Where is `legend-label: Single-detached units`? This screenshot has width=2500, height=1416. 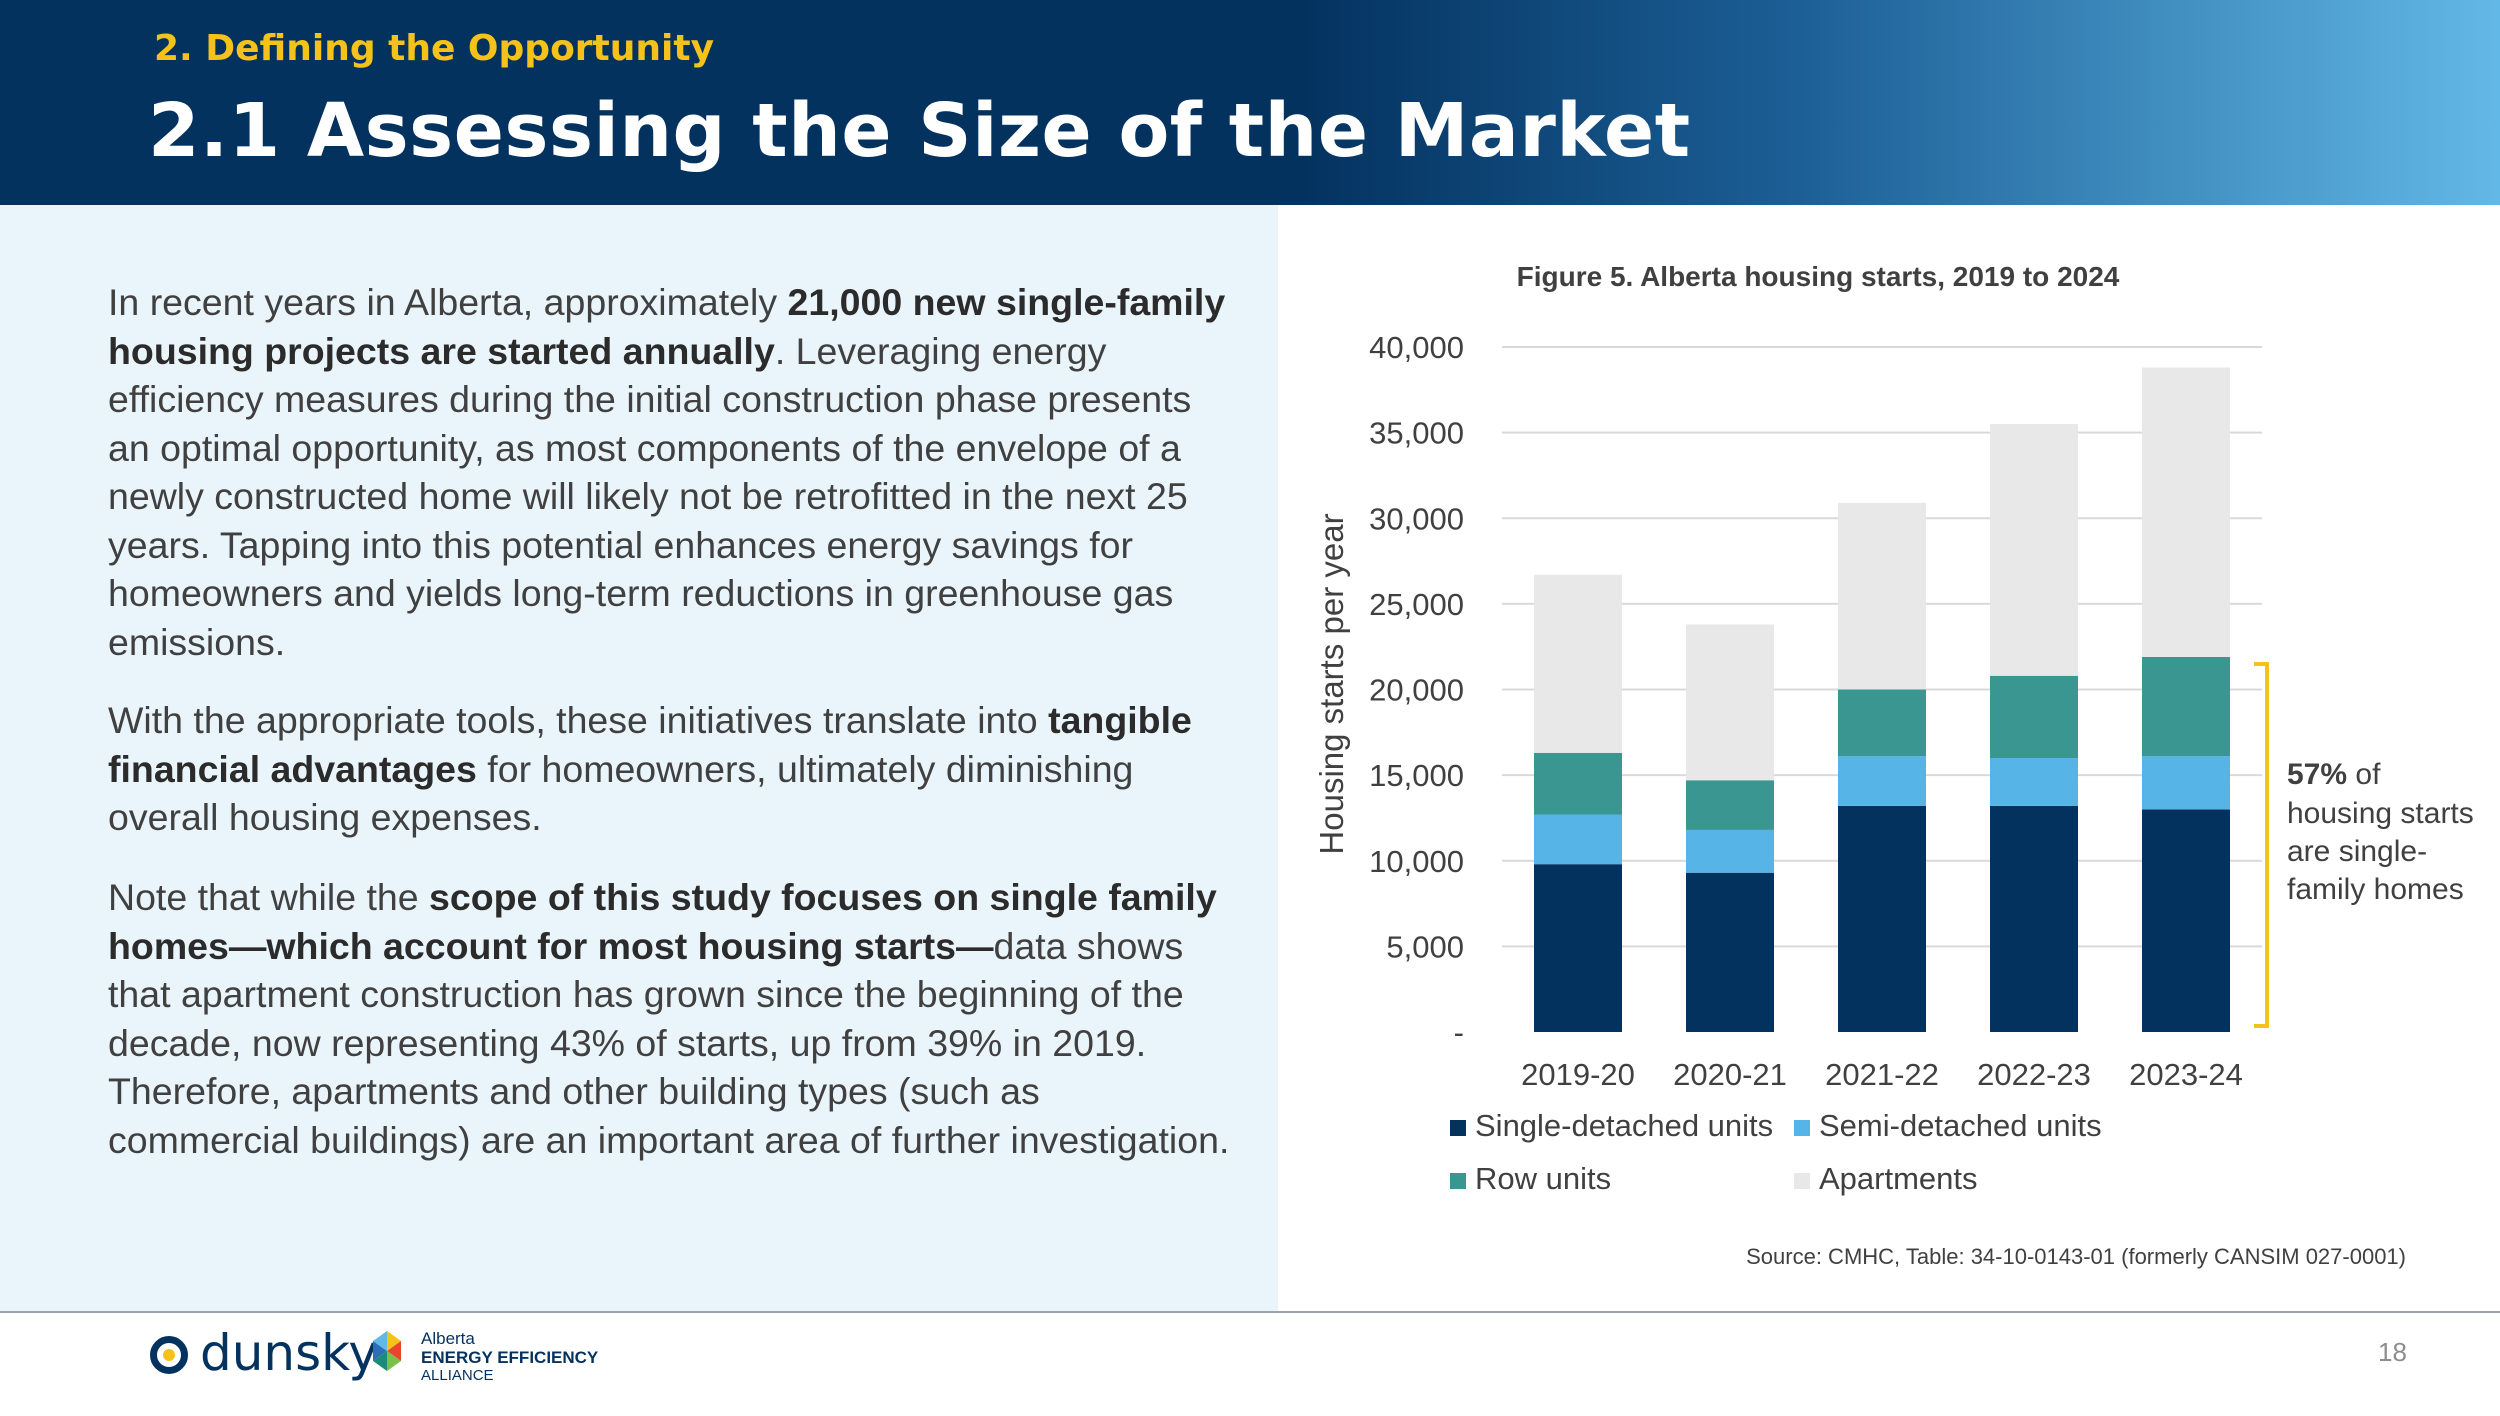 legend-label: Single-detached units is located at coordinates (1624, 1125).